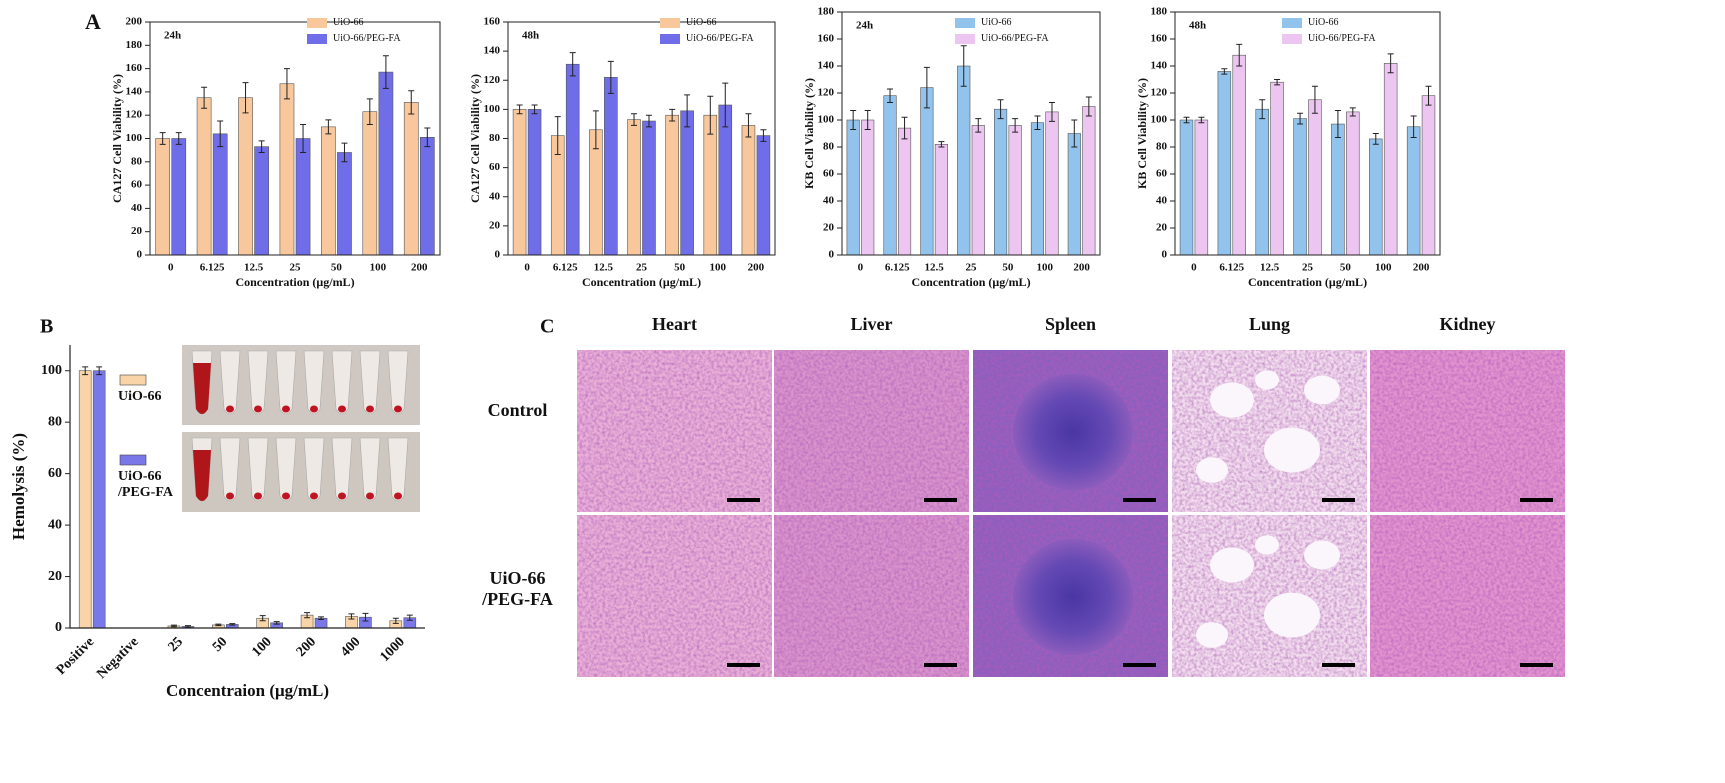  What do you see at coordinates (172, 36) in the screenshot?
I see `annotation: 24h` at bounding box center [172, 36].